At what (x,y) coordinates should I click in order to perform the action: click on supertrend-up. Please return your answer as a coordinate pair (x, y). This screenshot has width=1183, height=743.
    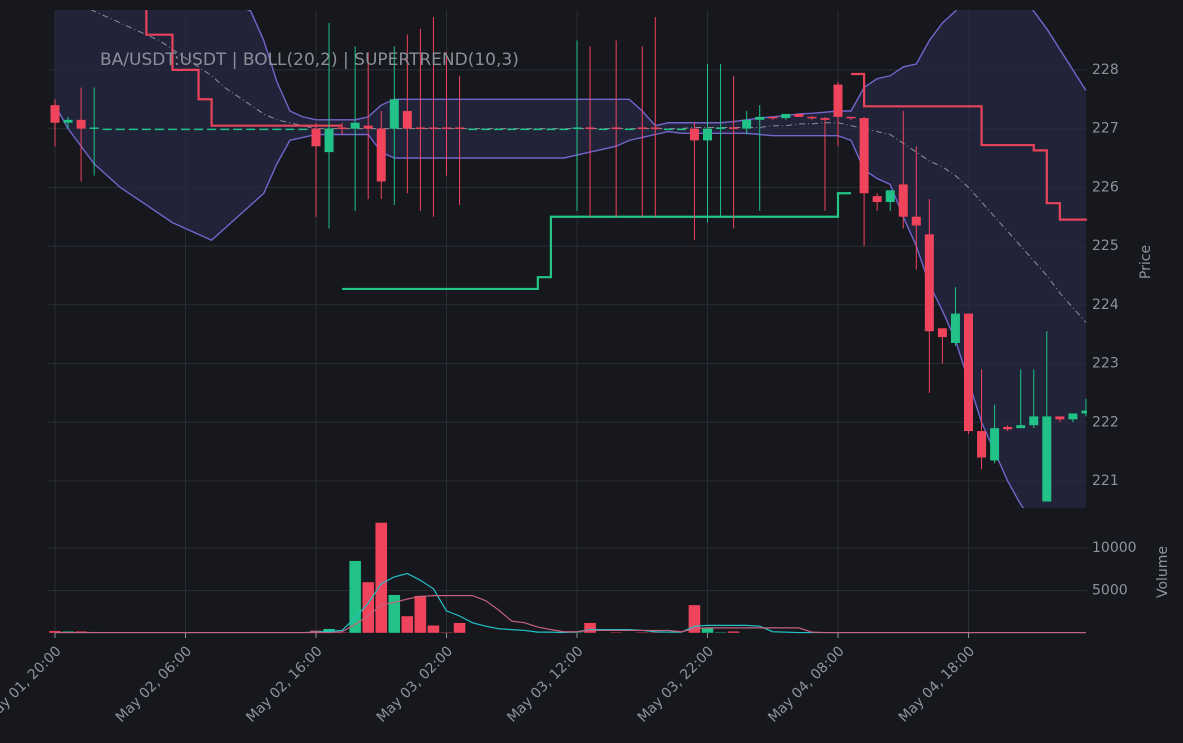
    Looking at the image, I should click on (597, 241).